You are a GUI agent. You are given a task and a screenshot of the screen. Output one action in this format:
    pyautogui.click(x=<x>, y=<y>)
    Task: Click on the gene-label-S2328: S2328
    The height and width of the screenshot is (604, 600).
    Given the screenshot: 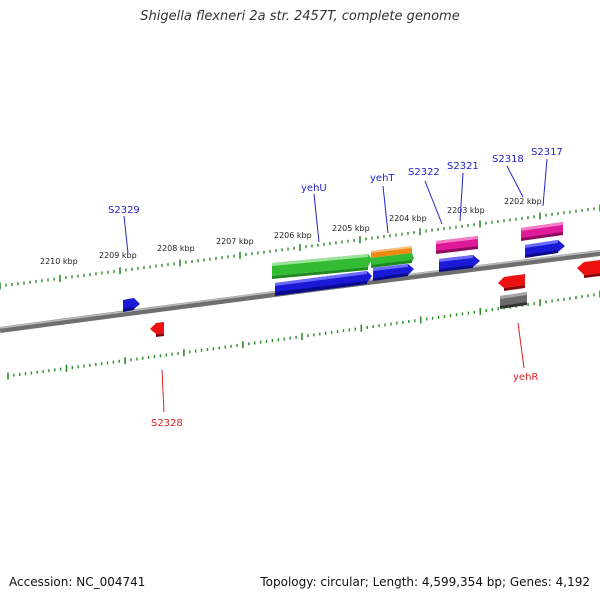 What is the action you would take?
    pyautogui.click(x=167, y=423)
    